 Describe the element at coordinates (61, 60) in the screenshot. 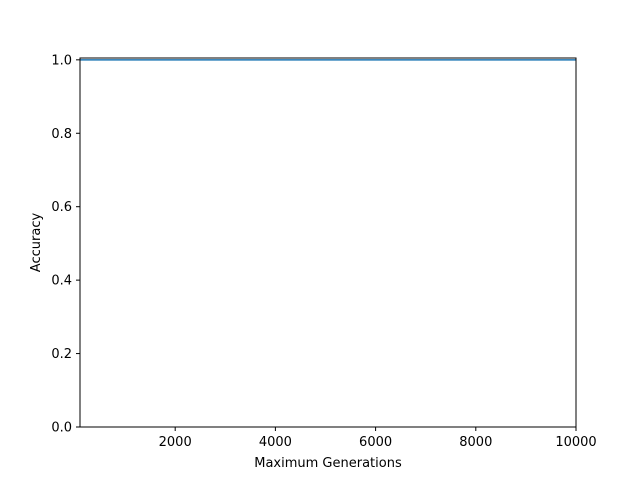

I see `y-tick-label: 1.0` at that location.